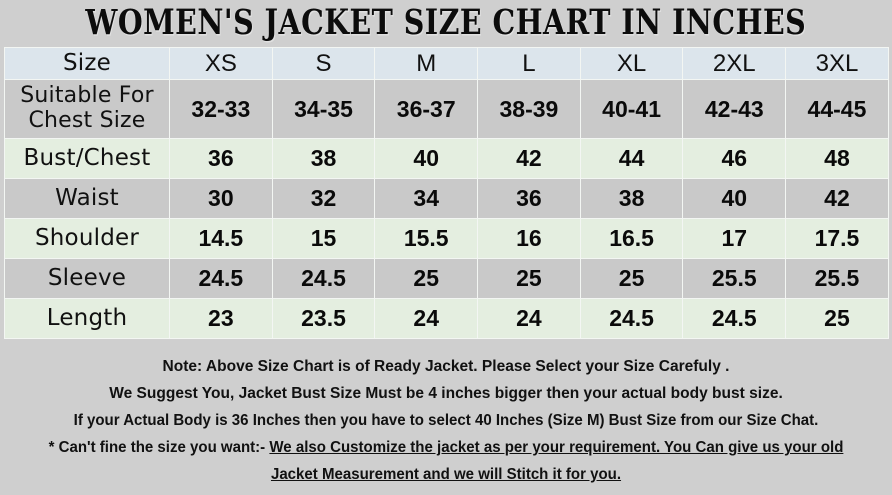 This screenshot has height=495, width=892. What do you see at coordinates (426, 238) in the screenshot?
I see `cell: 15.5` at bounding box center [426, 238].